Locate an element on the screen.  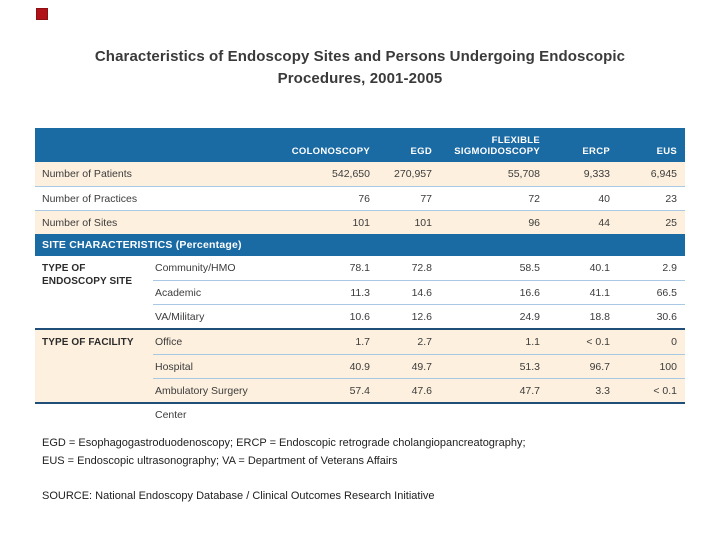
cell-value: 40.9 is located at coordinates (359, 367).